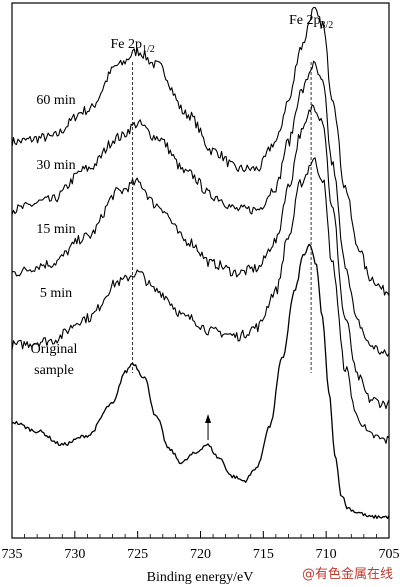  What do you see at coordinates (56, 293) in the screenshot?
I see `trace-label: 5 min` at bounding box center [56, 293].